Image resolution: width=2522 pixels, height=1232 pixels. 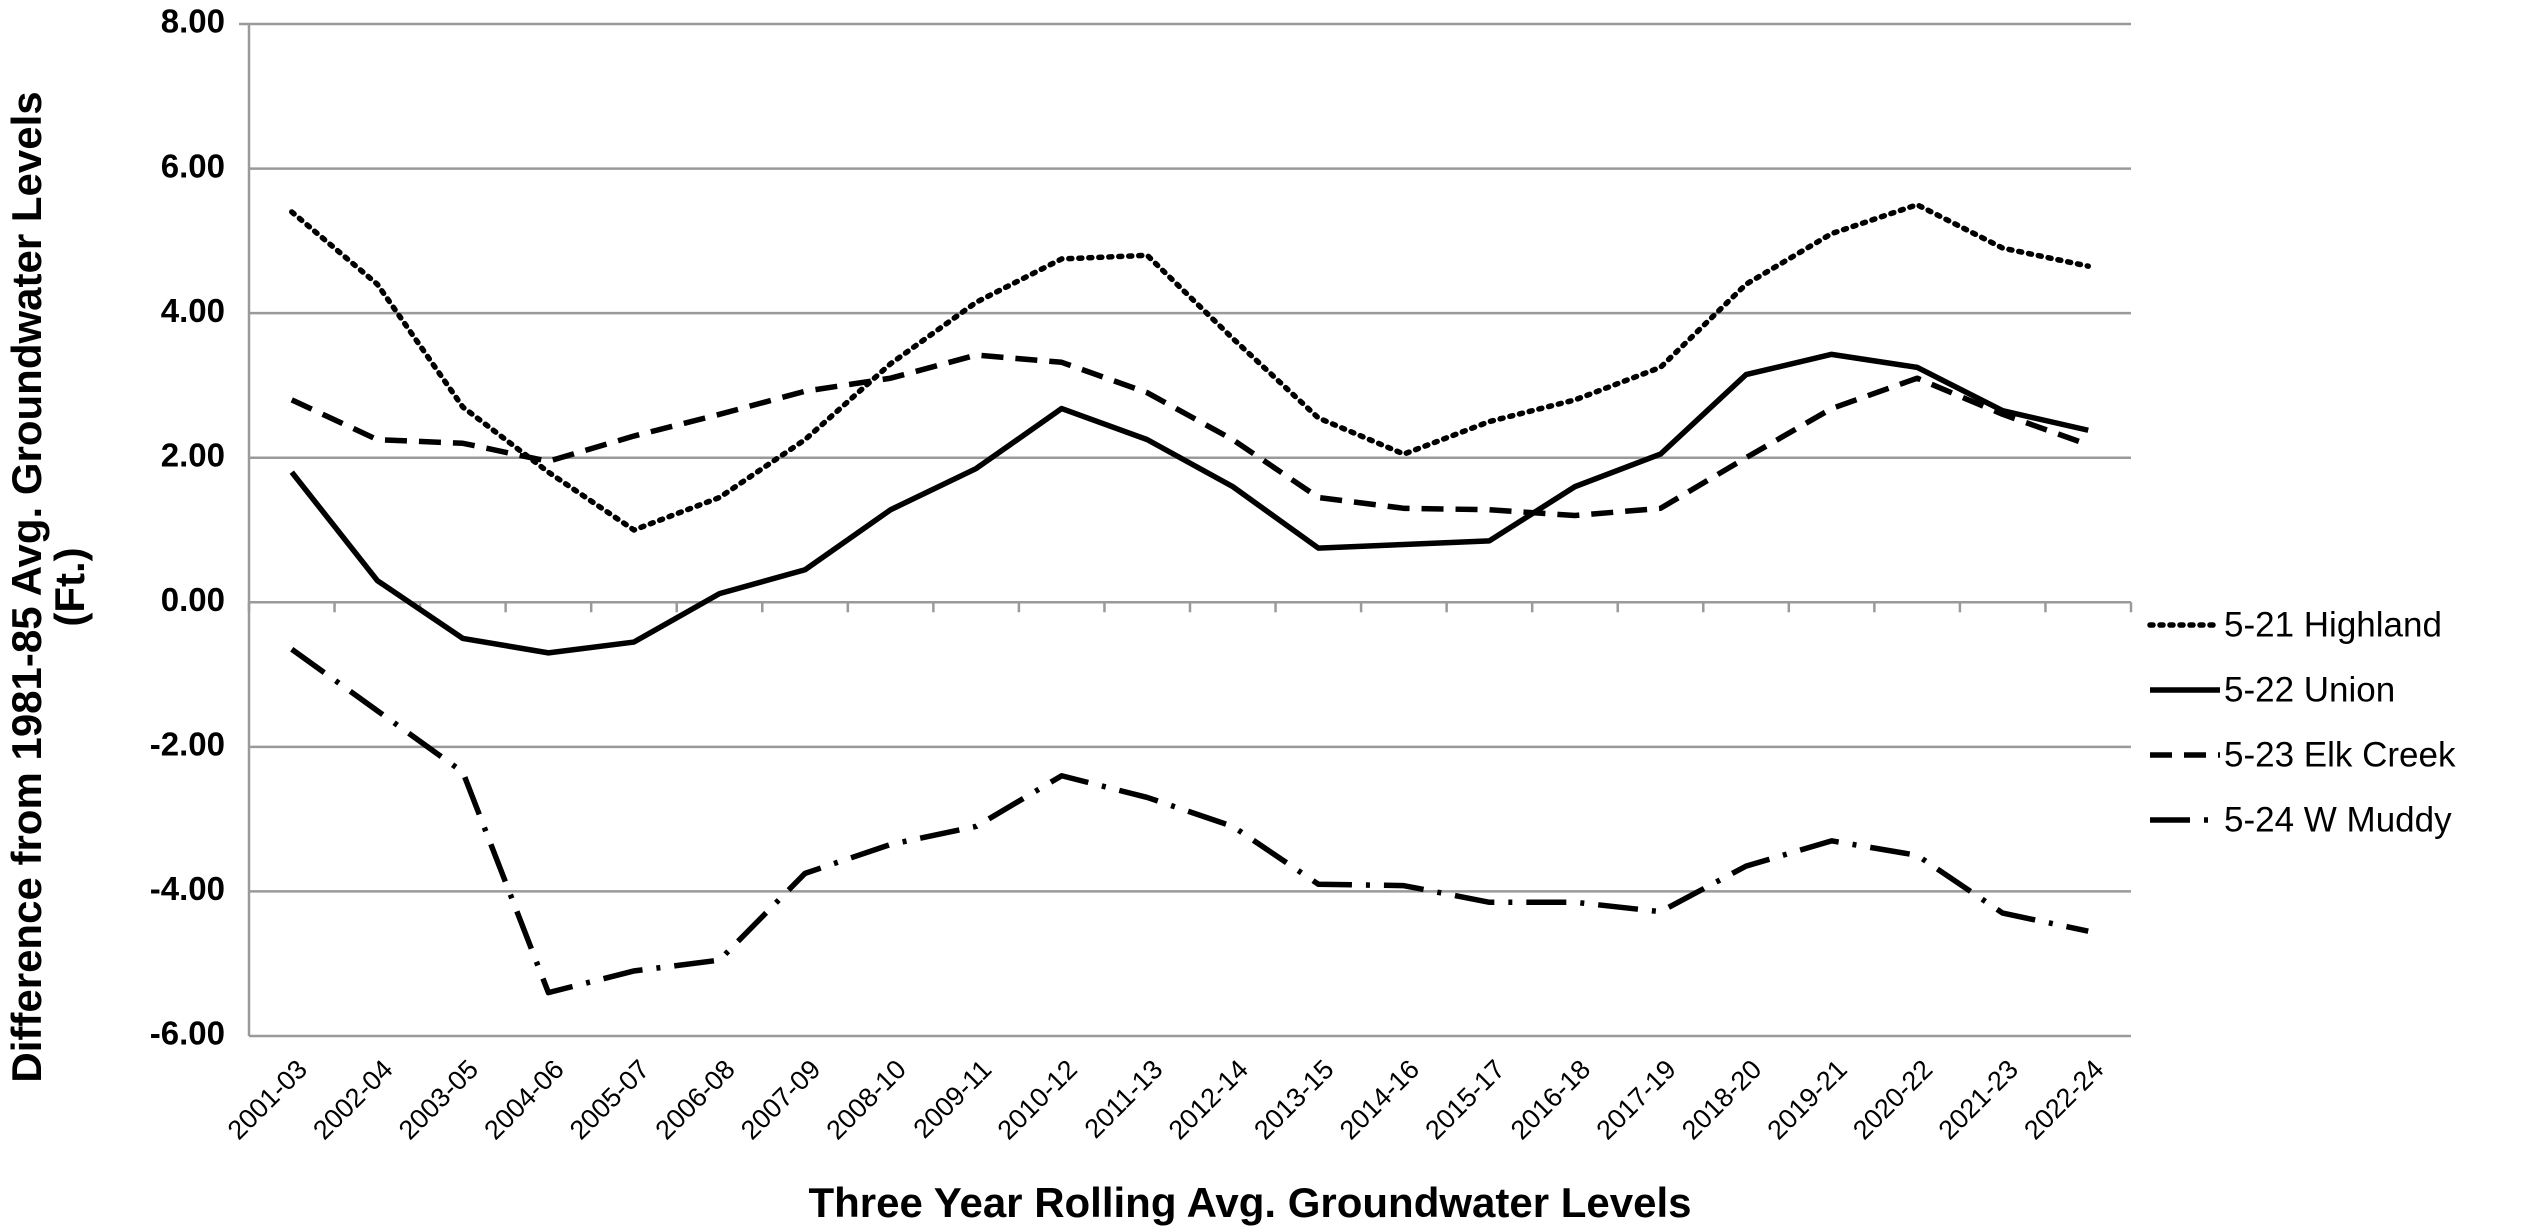 What do you see at coordinates (438, 1099) in the screenshot?
I see `x-tick-label: 2003-05` at bounding box center [438, 1099].